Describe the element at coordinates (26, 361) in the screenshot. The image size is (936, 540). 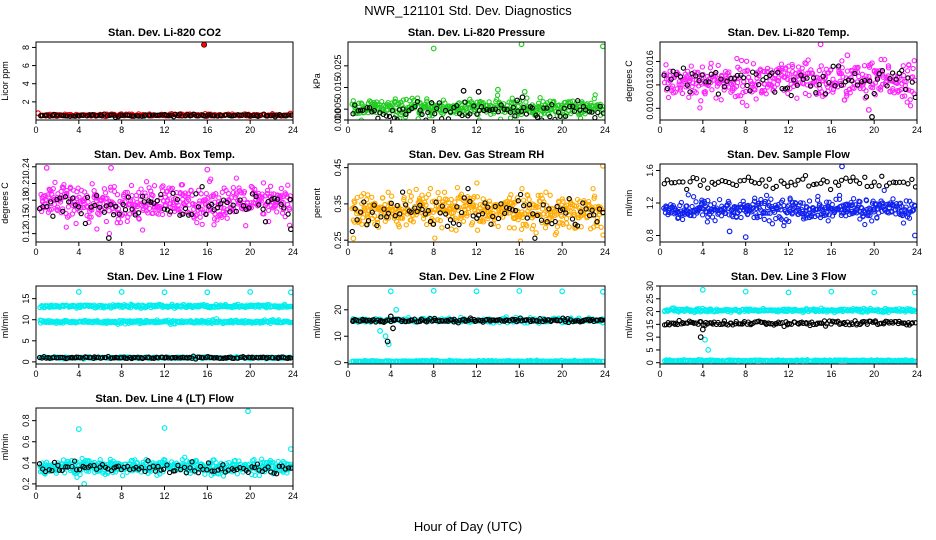
I see `y-tick-label: 0` at that location.